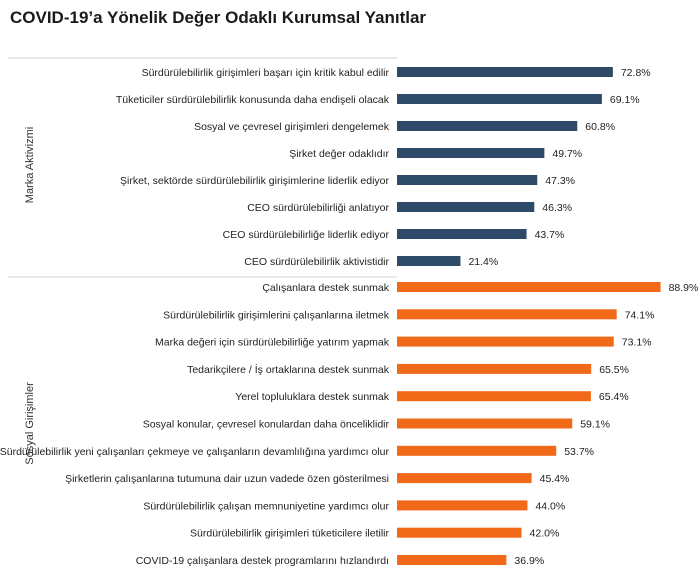  Describe the element at coordinates (483, 262) in the screenshot. I see `value-label: 21.4%` at that location.